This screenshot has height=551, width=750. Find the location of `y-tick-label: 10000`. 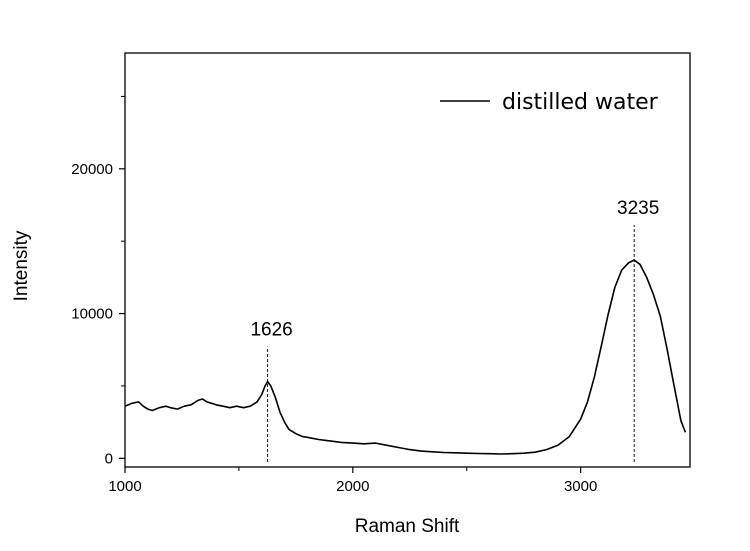

y-tick-label: 10000 is located at coordinates (92, 314).